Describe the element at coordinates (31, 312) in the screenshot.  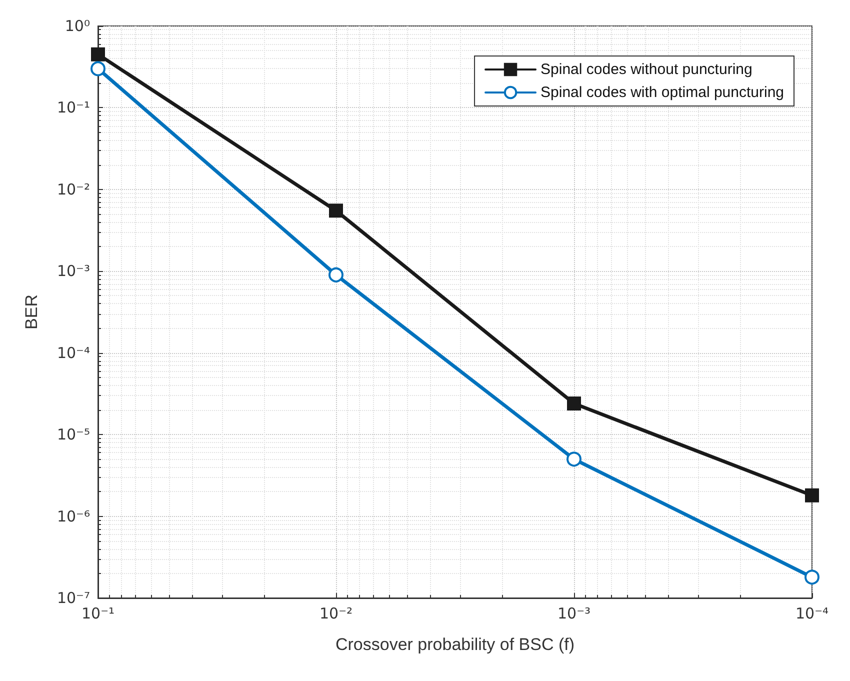
I see `y-axis-title: BER` at that location.